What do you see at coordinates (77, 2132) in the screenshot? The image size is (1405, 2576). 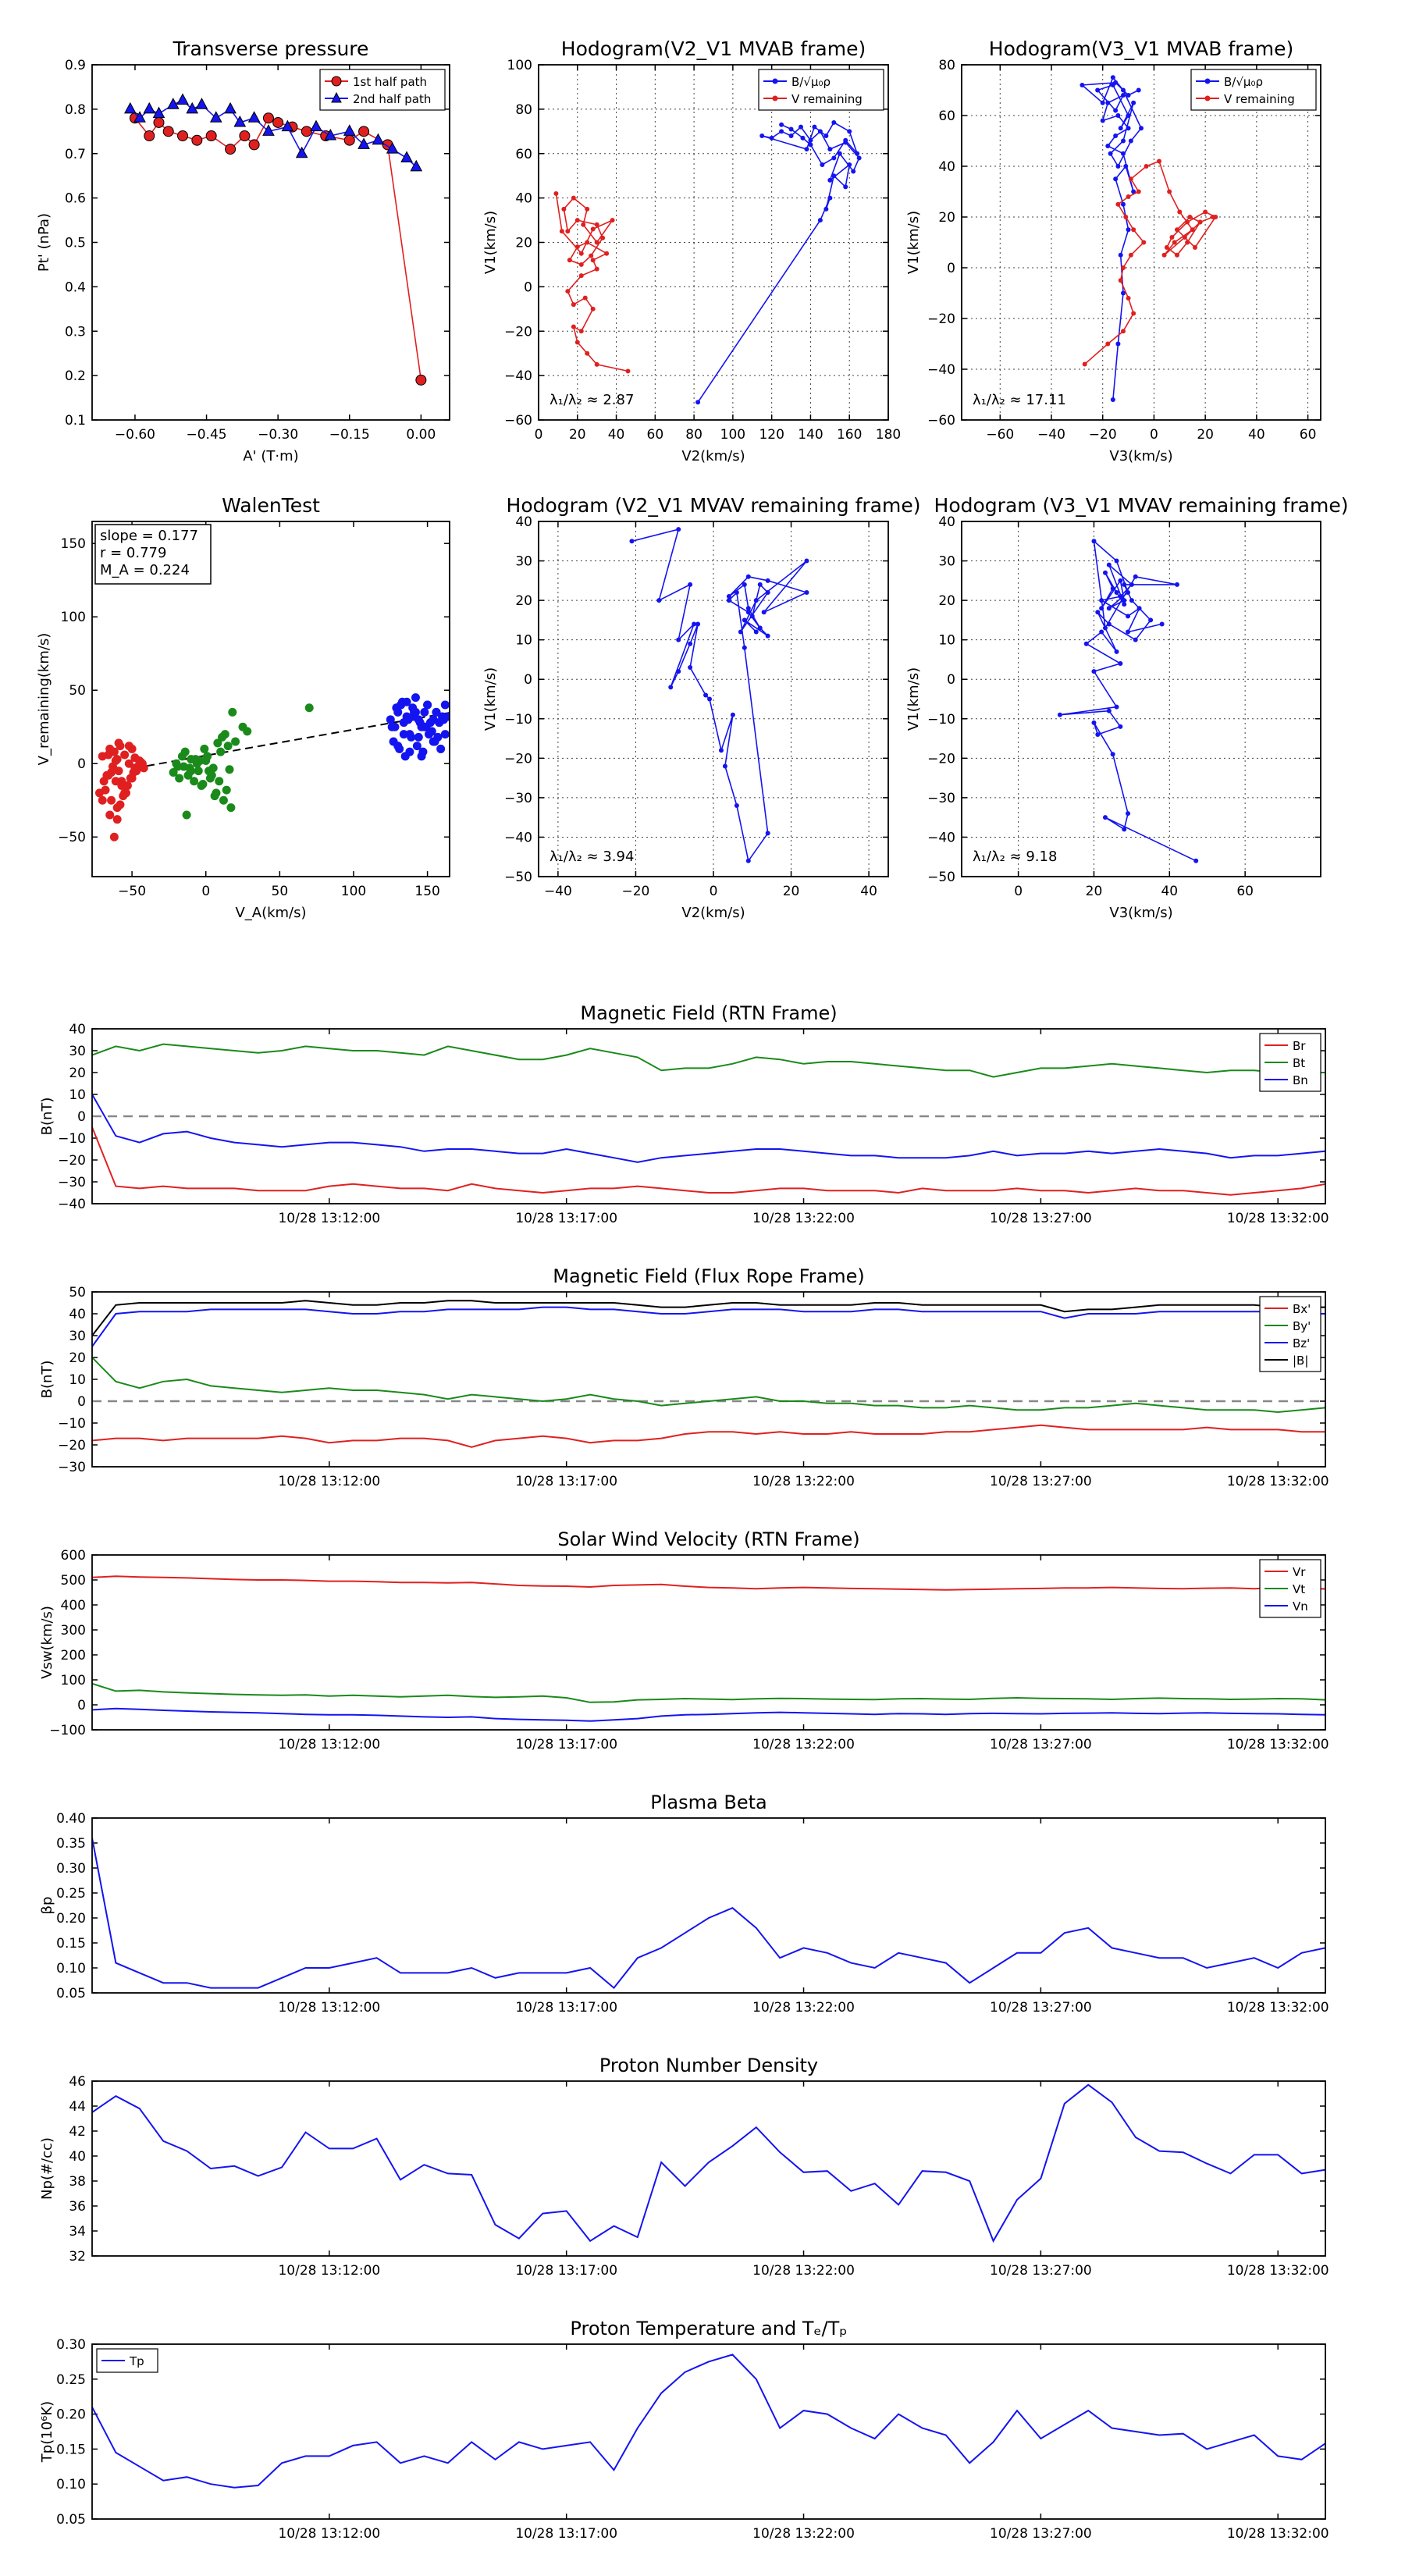 I see `y-tick-label: 42` at bounding box center [77, 2132].